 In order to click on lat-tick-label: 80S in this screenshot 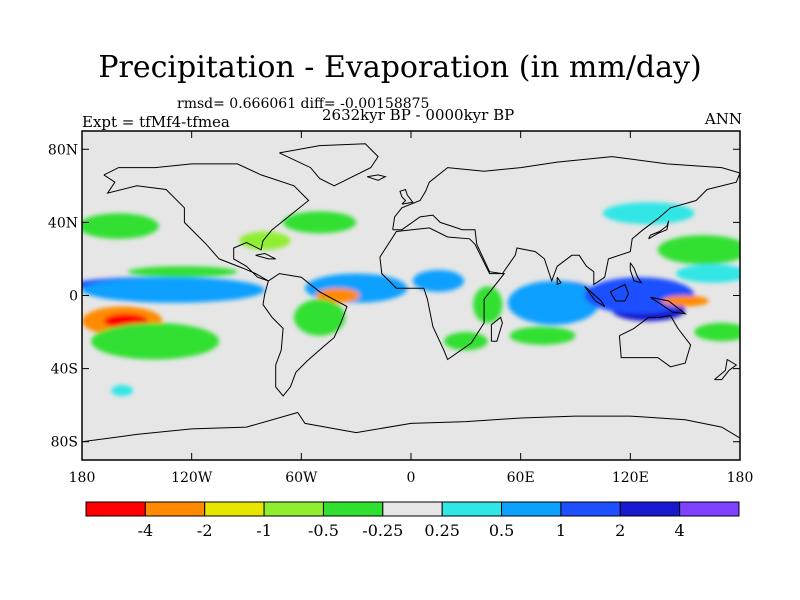, I will do `click(64, 443)`.